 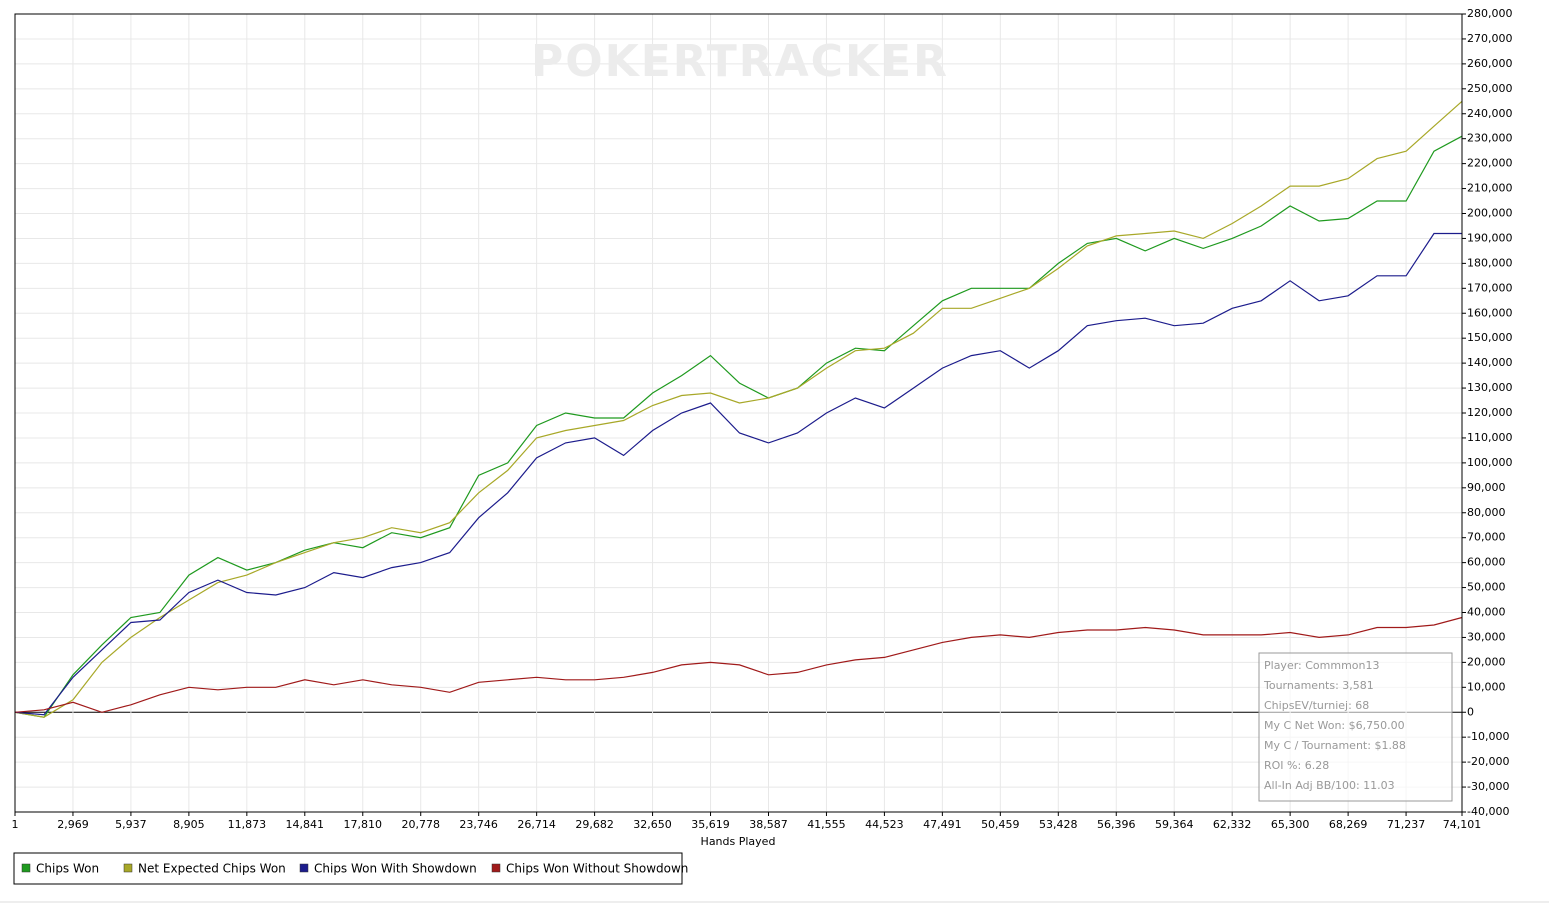 I want to click on y-tick-label: 10,000, so click(x=1486, y=686).